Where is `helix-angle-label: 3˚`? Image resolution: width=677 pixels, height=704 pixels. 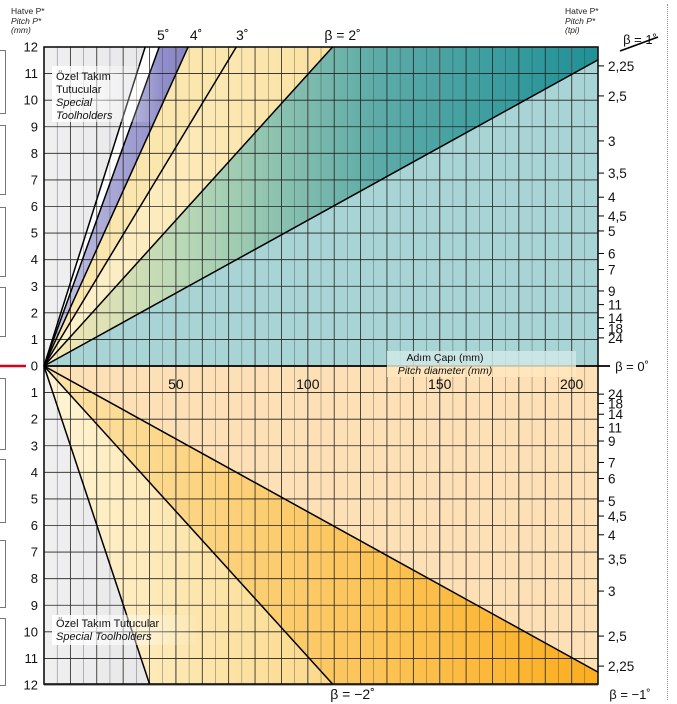
helix-angle-label: 3˚ is located at coordinates (242, 35).